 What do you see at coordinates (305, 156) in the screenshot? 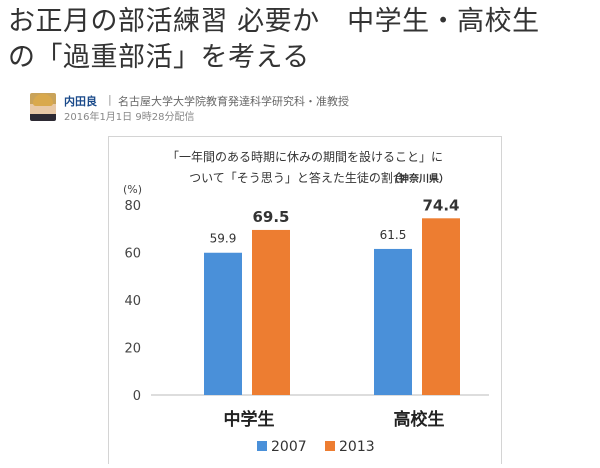
I see `chart-title-line-1: 「一年間のある時期に休みの期間を設けること」に` at bounding box center [305, 156].